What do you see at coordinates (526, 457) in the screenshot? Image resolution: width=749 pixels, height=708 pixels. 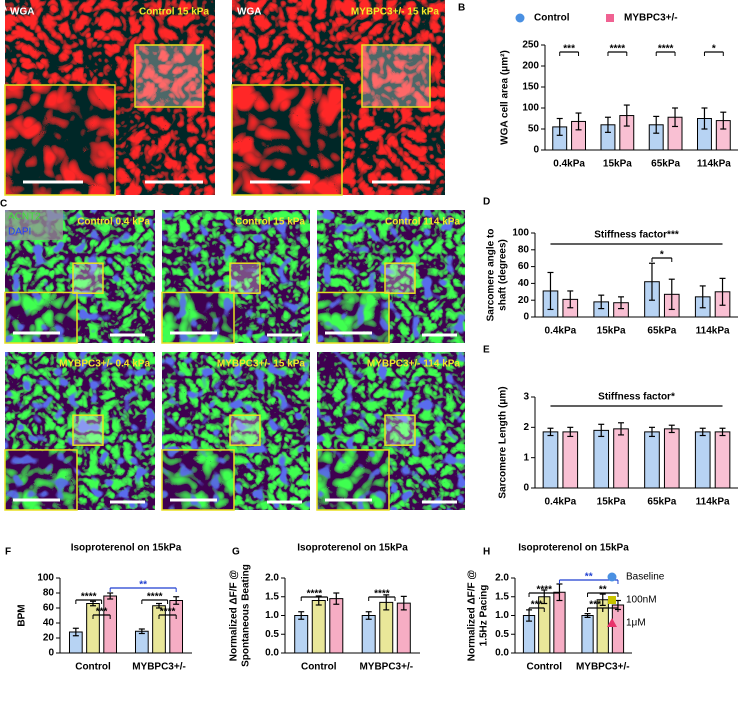 I see `y-tick-label: 1` at bounding box center [526, 457].